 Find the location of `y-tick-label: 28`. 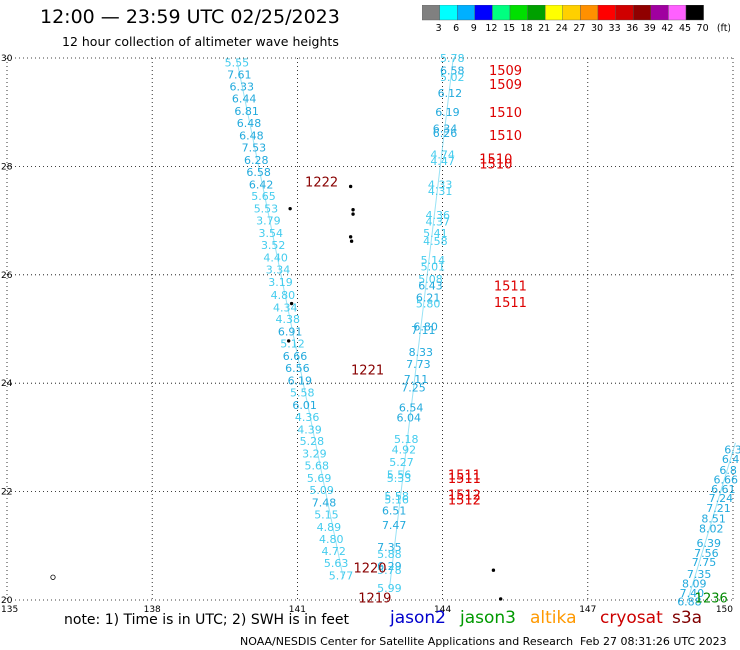

y-tick-label: 28 is located at coordinates (7, 167).